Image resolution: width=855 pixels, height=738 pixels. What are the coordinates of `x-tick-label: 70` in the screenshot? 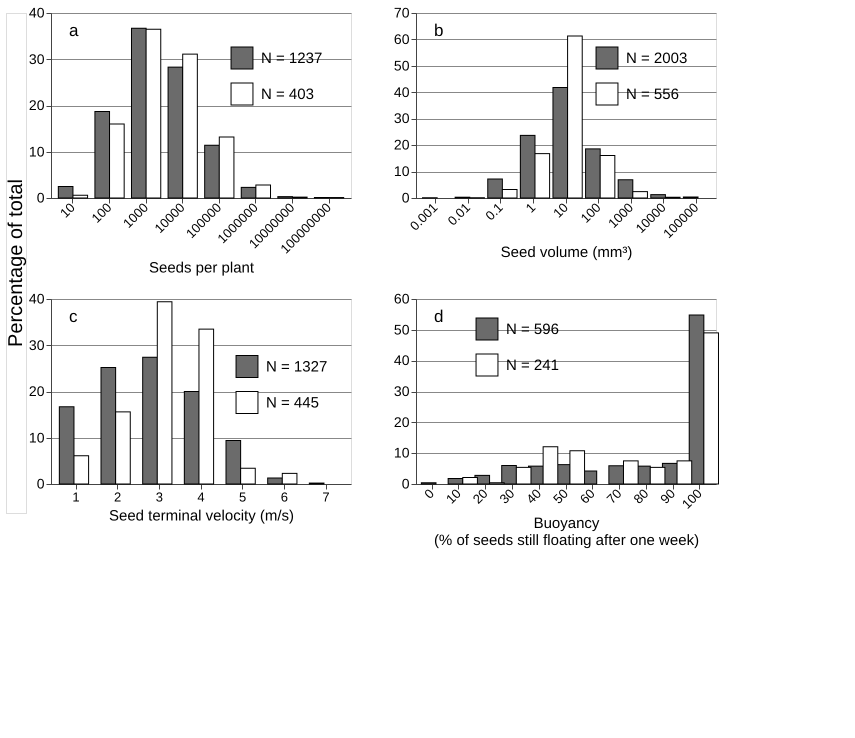 It's located at (614, 496).